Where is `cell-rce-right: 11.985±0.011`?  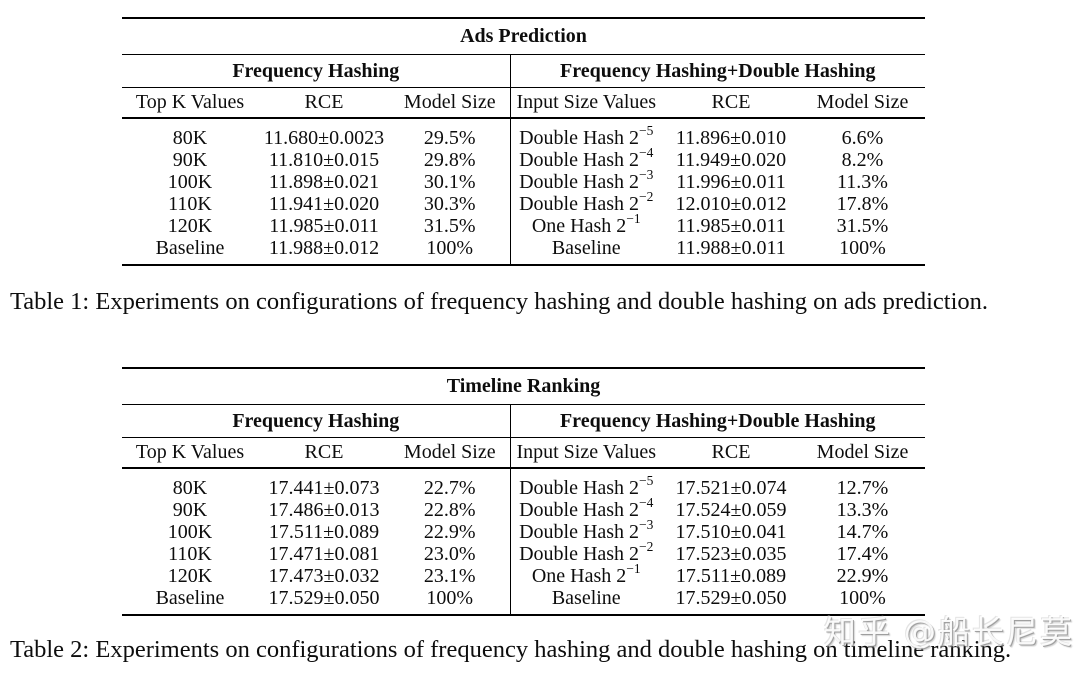
cell-rce-right: 11.985±0.011 is located at coordinates (731, 226).